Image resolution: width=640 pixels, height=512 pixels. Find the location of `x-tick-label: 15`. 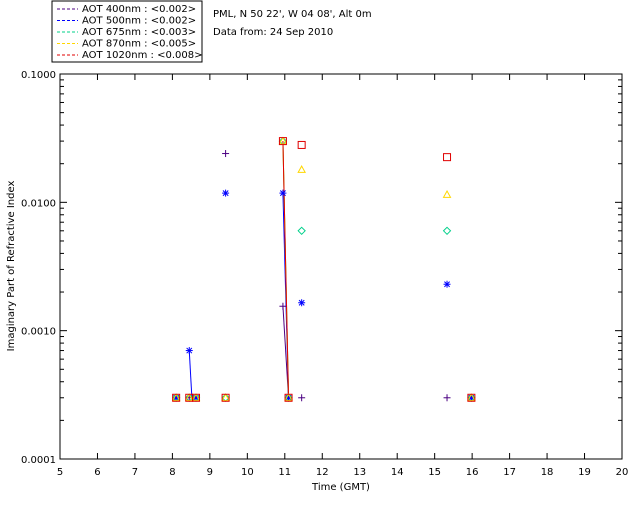

x-tick-label: 15 is located at coordinates (434, 472).